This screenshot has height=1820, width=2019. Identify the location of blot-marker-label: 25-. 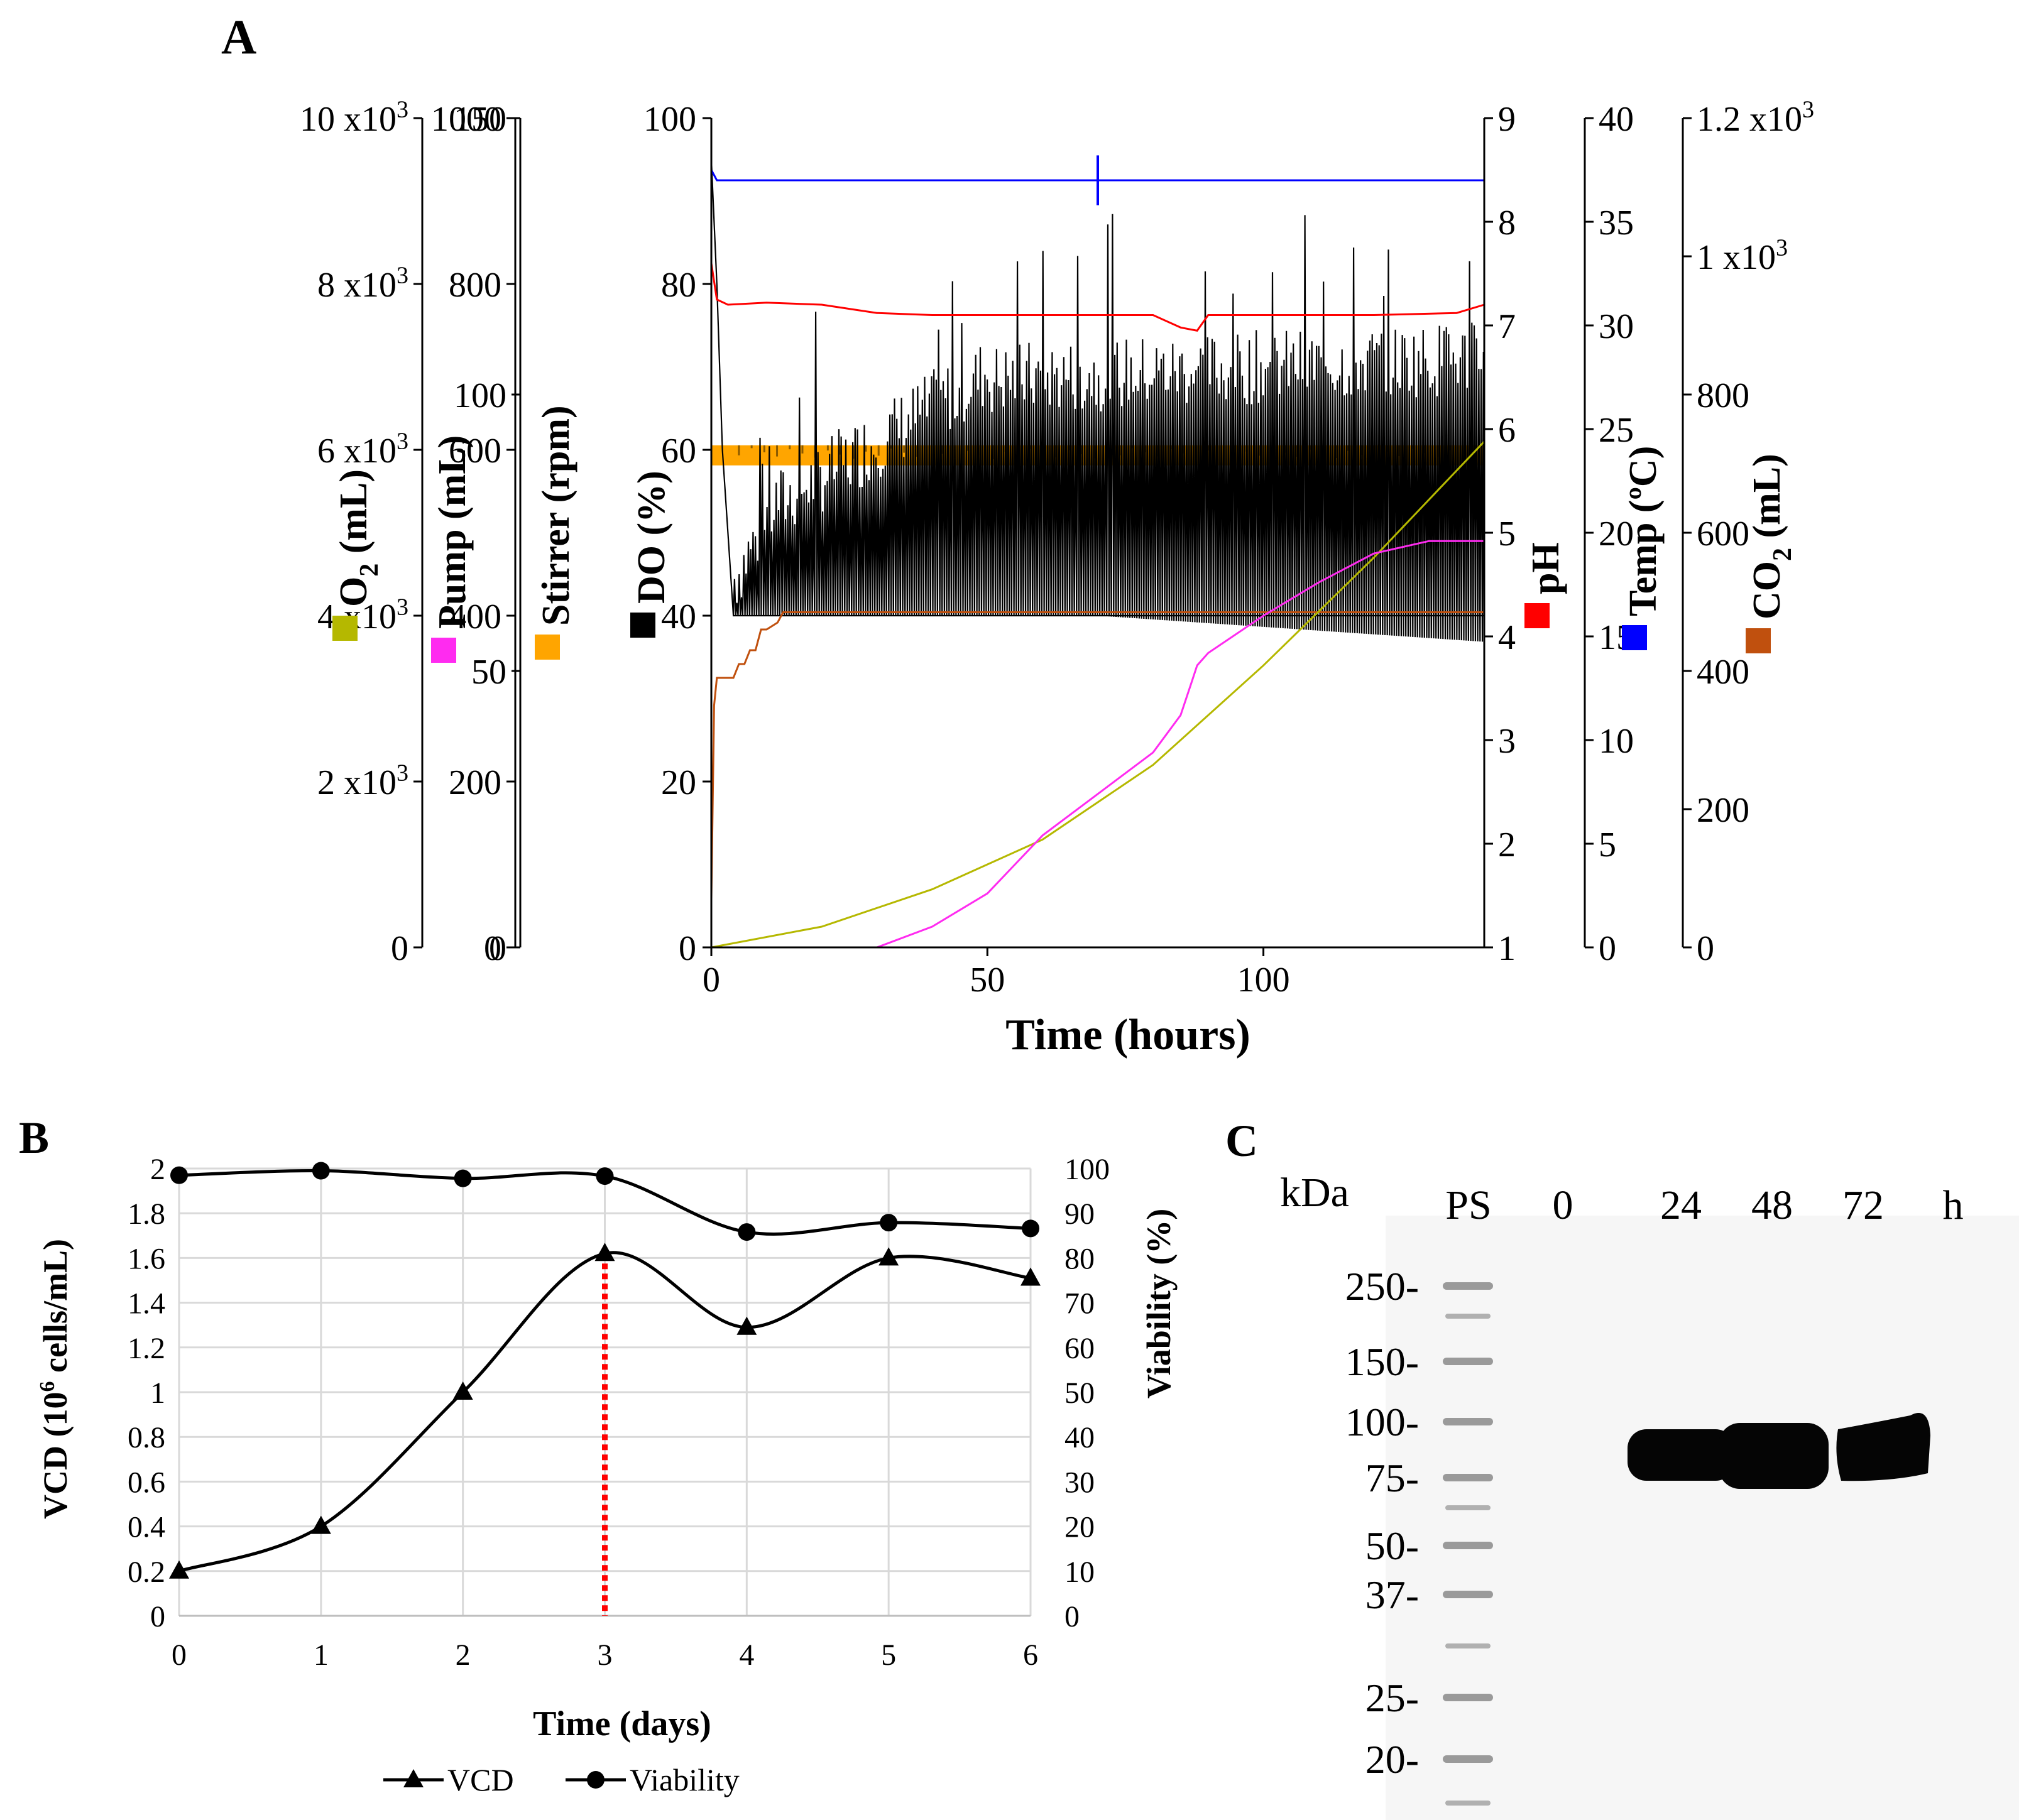
(1392, 1698).